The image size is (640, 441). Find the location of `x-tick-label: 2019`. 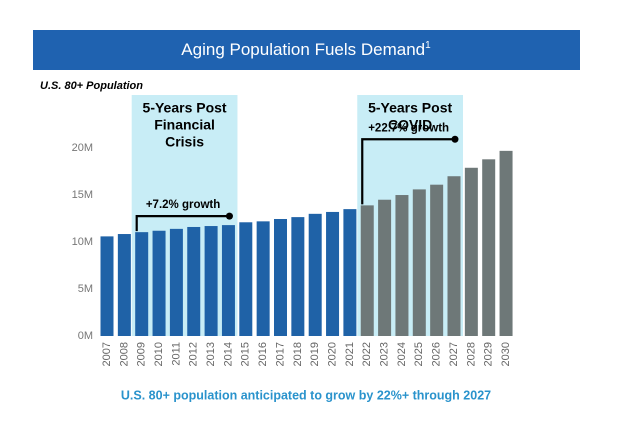

x-tick-label: 2019 is located at coordinates (315, 354).